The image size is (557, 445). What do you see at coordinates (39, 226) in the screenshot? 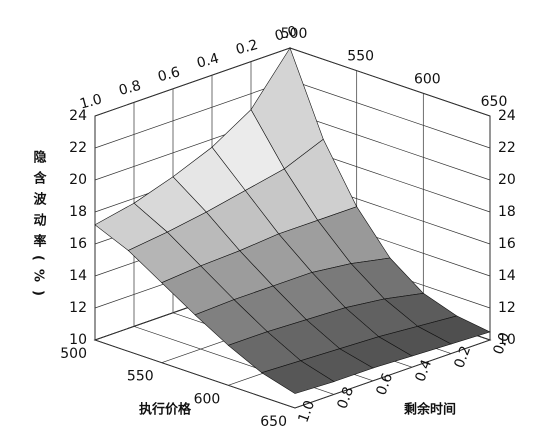
I see `z-axis-title: 隐含波动率(%)` at bounding box center [39, 226].